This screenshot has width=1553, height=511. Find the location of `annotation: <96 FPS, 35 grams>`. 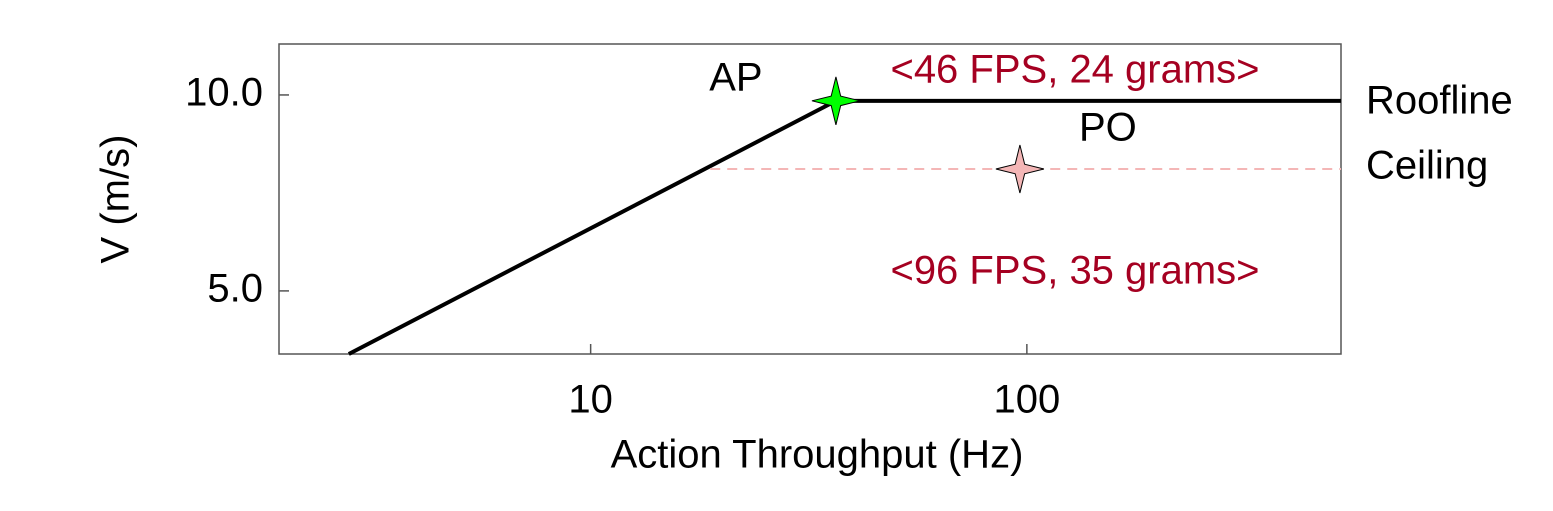

annotation: <96 FPS, 35 grams> is located at coordinates (1074, 271).